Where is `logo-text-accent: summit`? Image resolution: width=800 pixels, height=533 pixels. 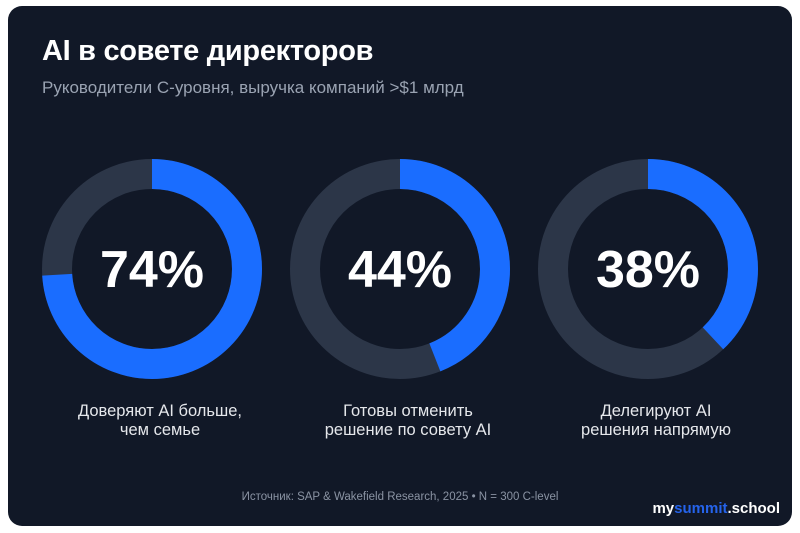 logo-text-accent: summit is located at coordinates (701, 508).